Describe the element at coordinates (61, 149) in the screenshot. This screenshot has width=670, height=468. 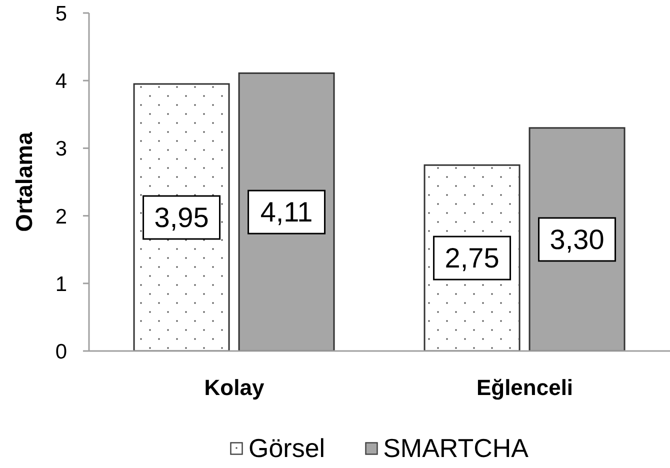
I see `y-tick-label: 3` at that location.